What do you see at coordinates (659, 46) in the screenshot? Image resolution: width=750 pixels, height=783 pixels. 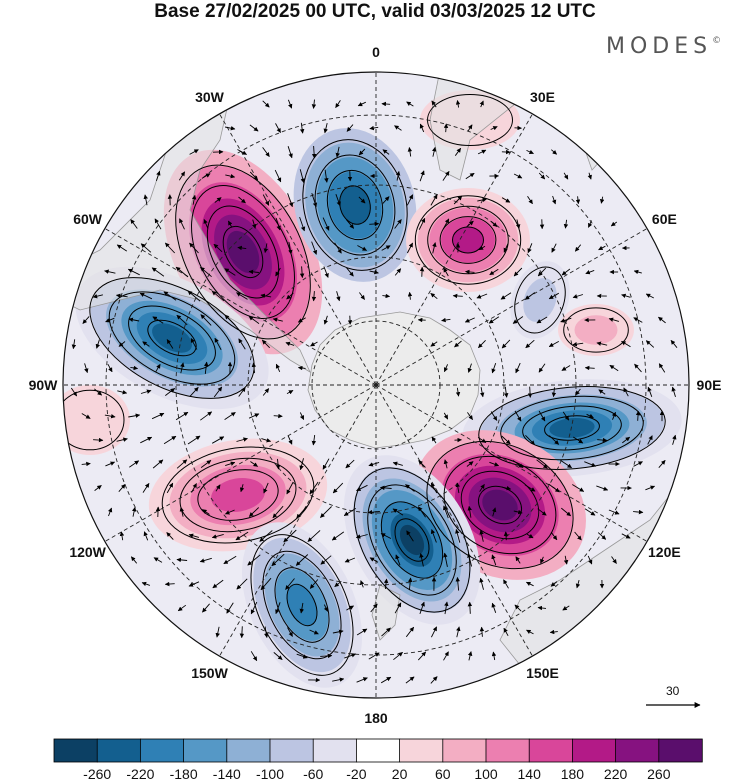 I see `brand-text: MODES` at bounding box center [659, 46].